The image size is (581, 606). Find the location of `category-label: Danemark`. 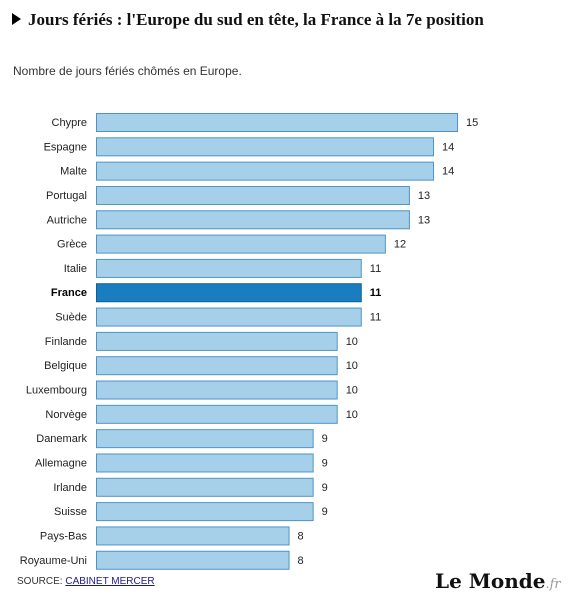

category-label: Danemark is located at coordinates (61, 439).